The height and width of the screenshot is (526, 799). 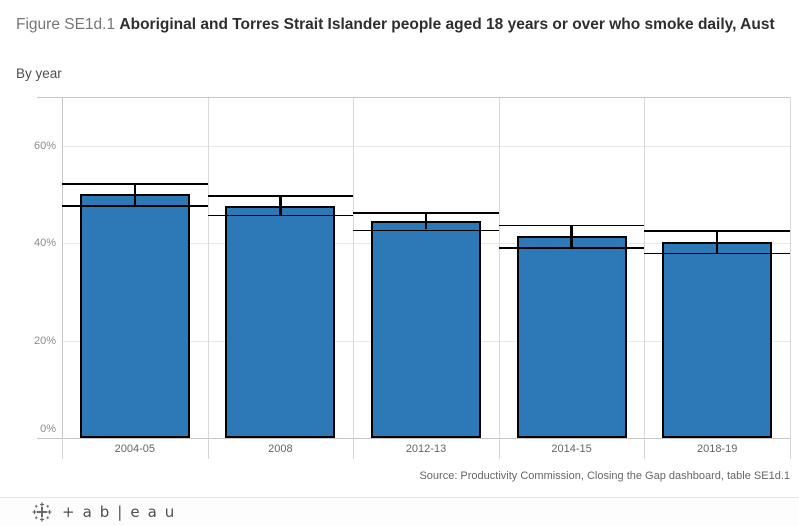 I want to click on y-axis-tick-label: 40%, so click(x=44, y=243).